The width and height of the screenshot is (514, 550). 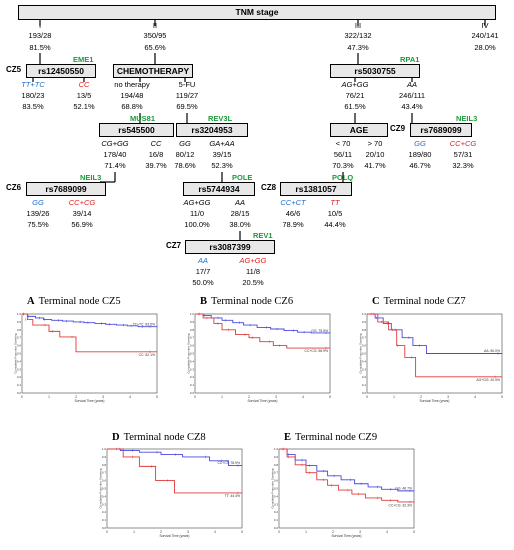 I want to click on gene-label: POLQ, so click(x=343, y=177).